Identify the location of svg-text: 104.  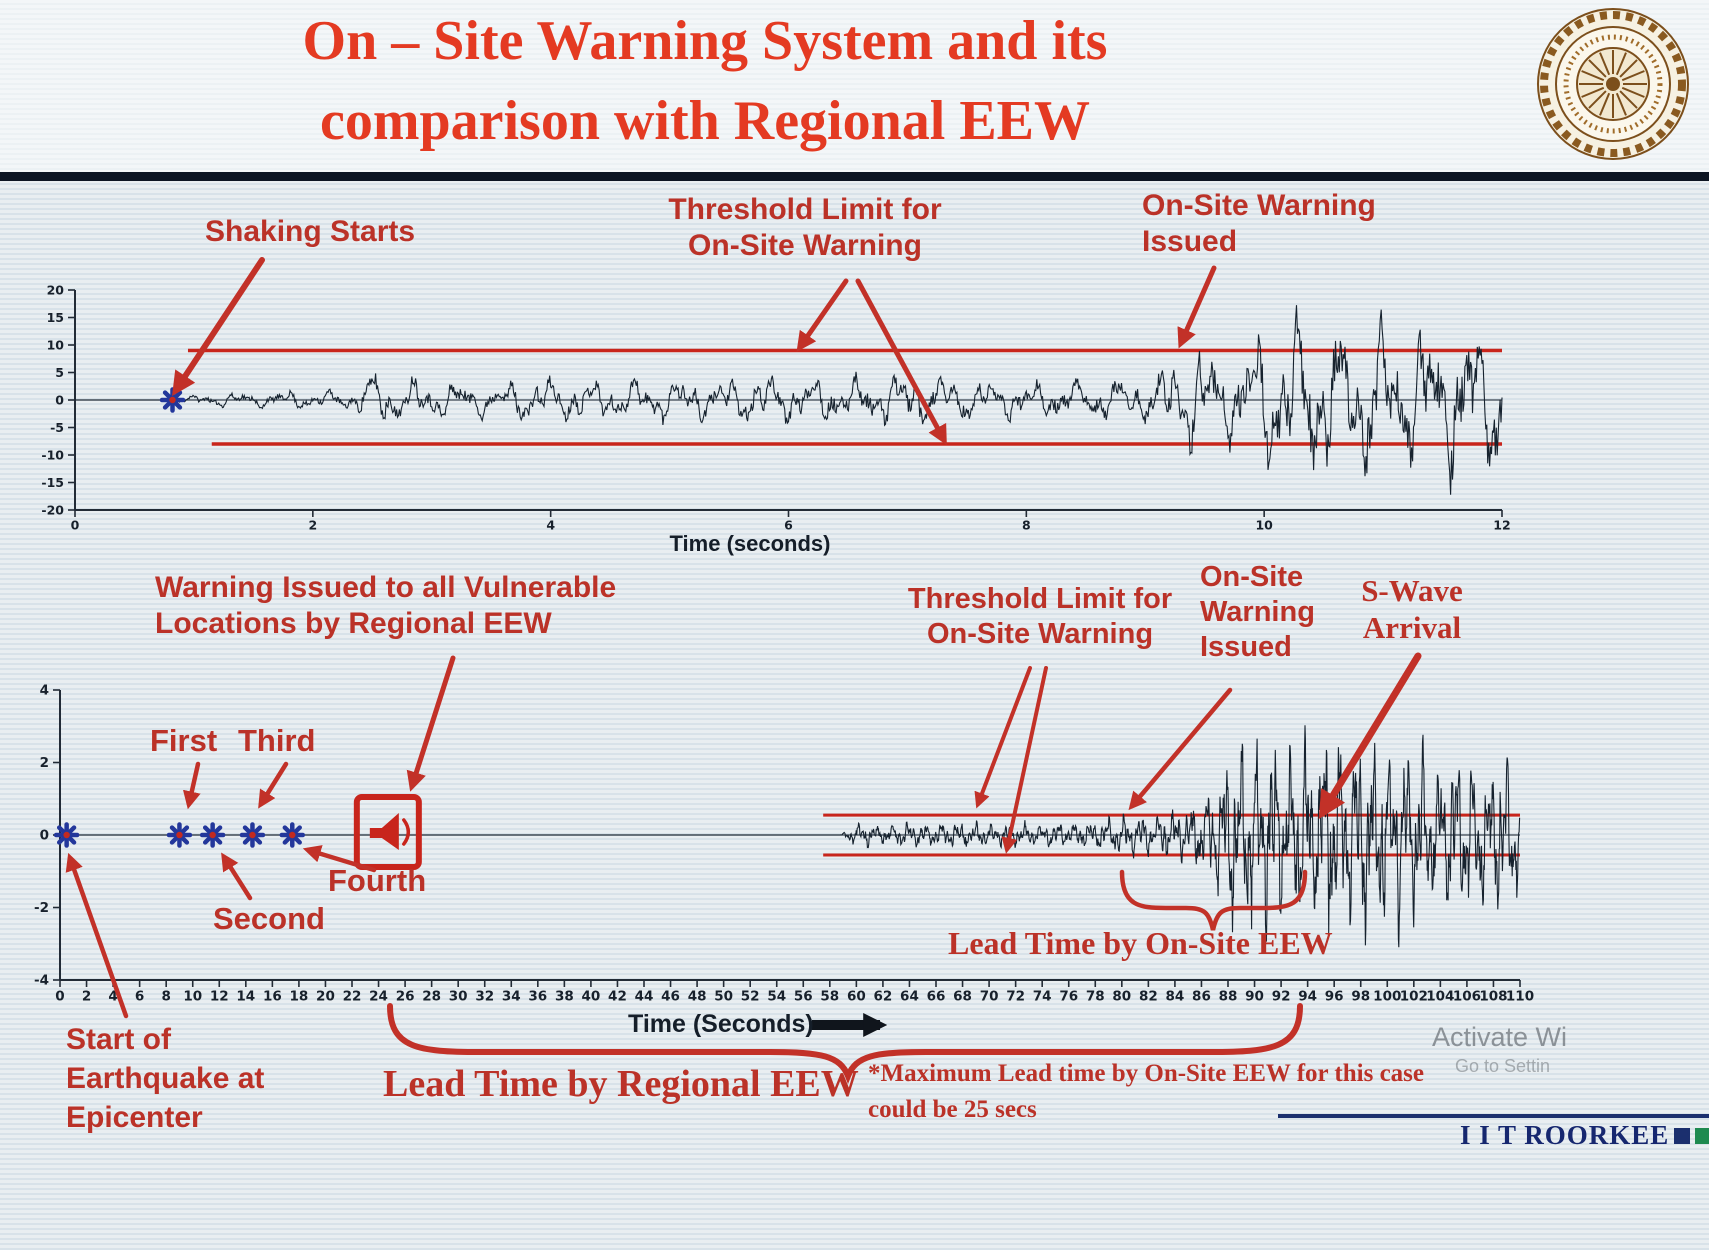
(1440, 997).